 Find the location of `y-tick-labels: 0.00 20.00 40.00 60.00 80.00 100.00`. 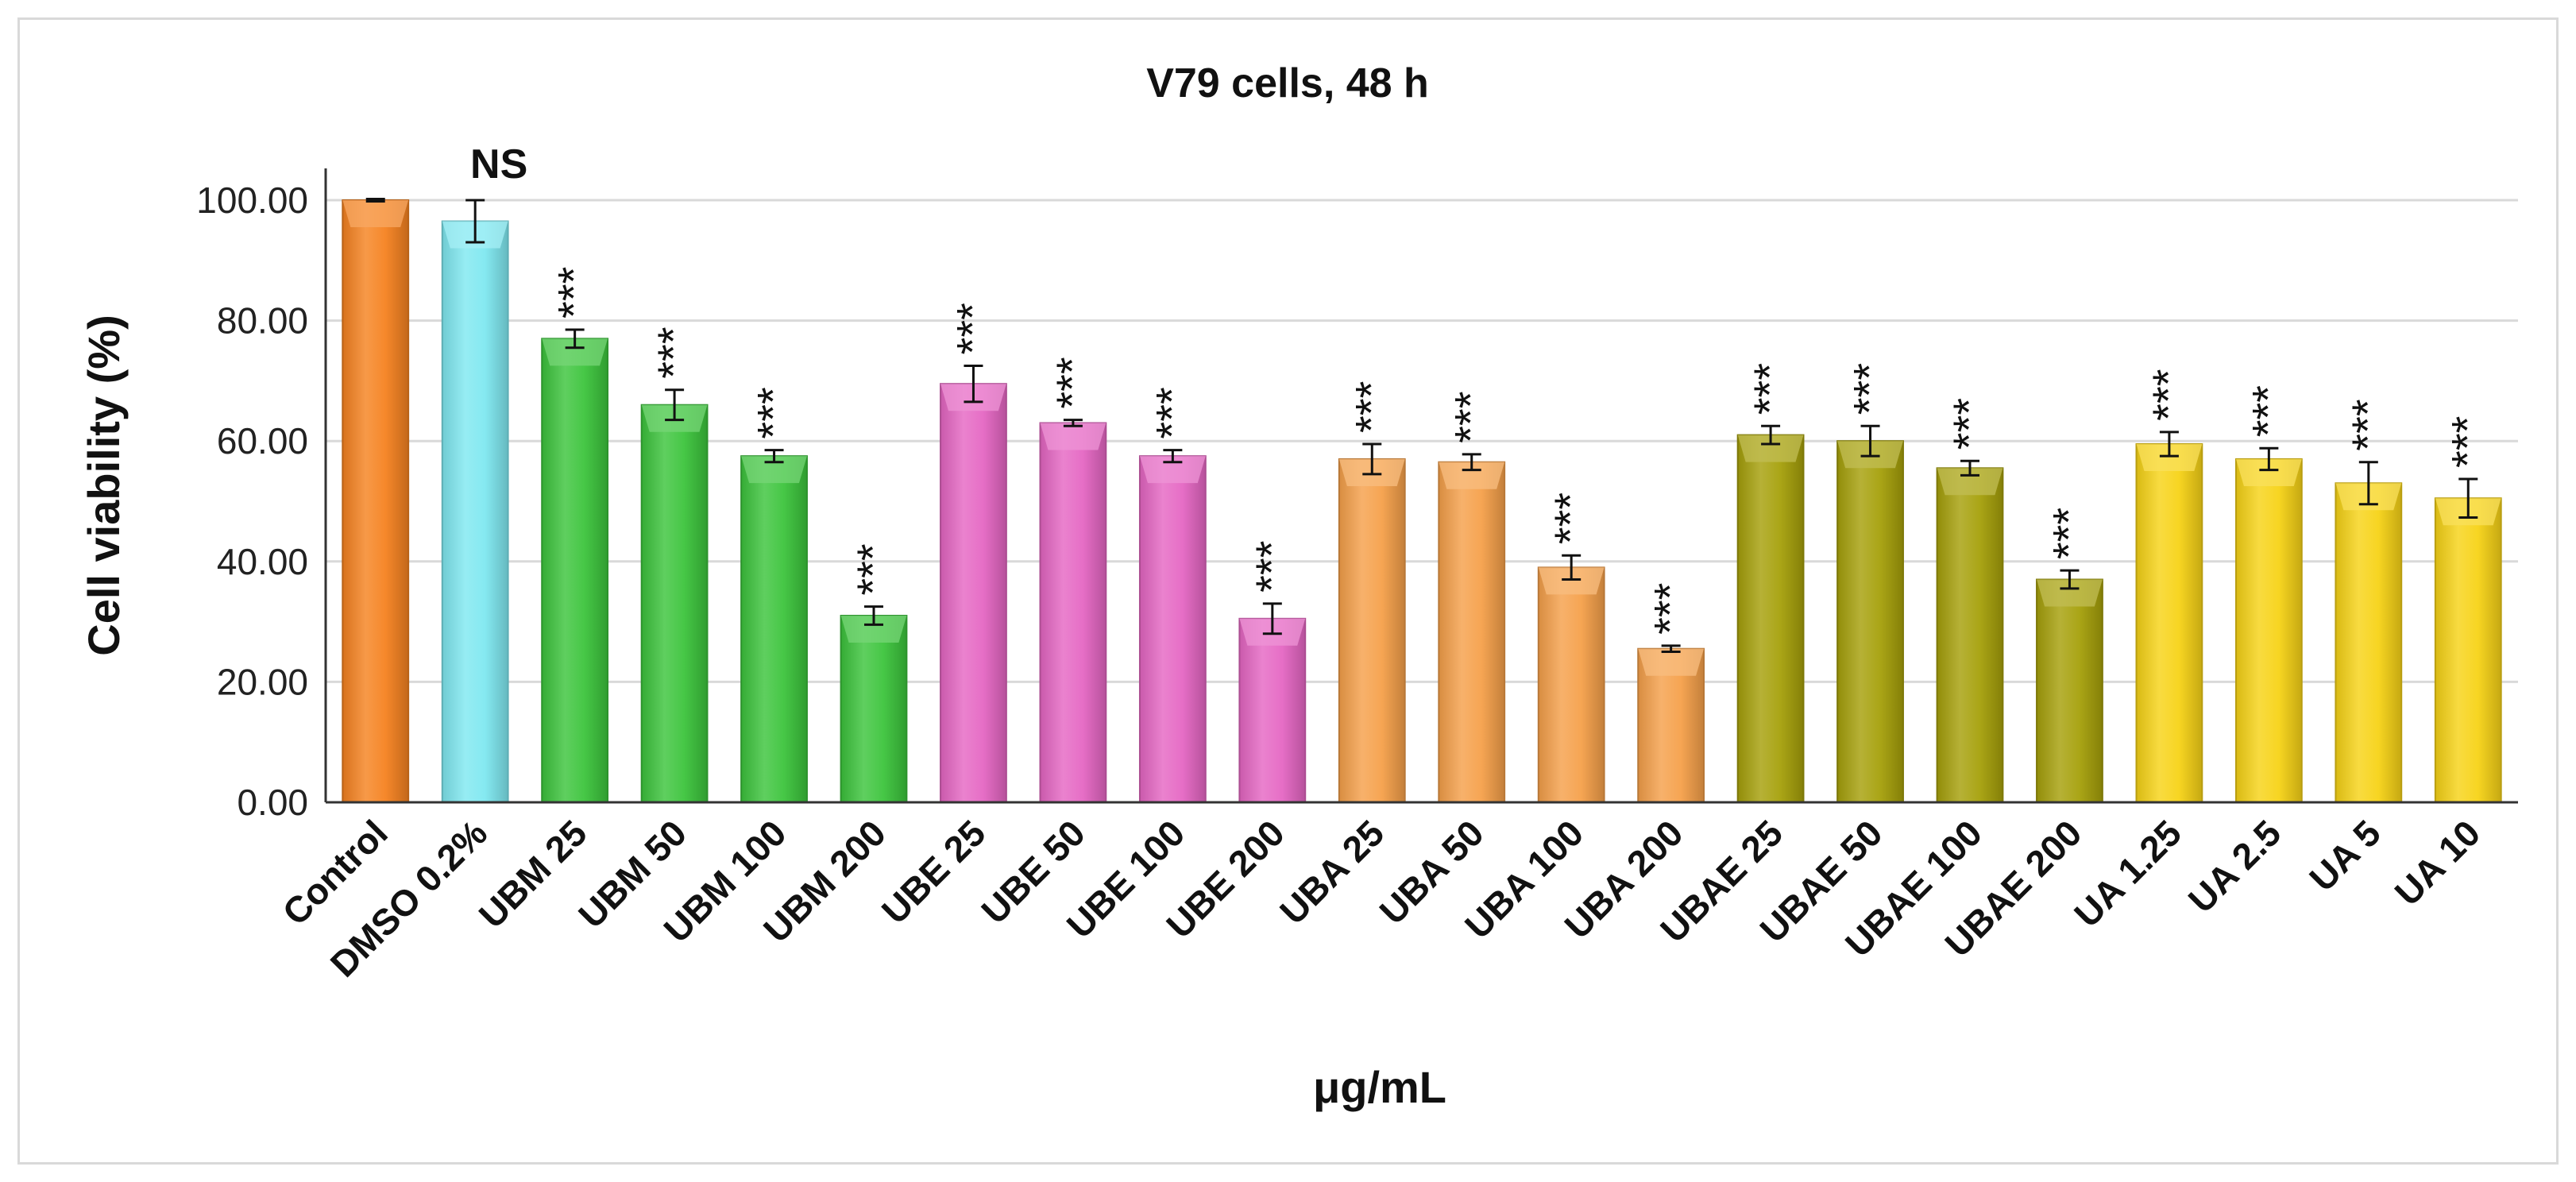

y-tick-labels: 0.00 20.00 40.00 60.00 80.00 100.00 is located at coordinates (252, 501).